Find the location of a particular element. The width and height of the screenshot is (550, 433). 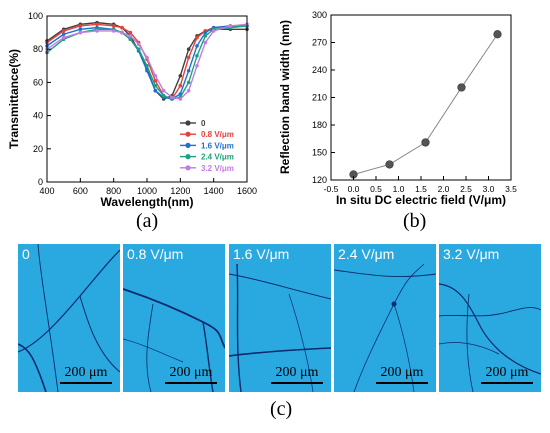

panel-c-caption: (c) is located at coordinates (281, 409).